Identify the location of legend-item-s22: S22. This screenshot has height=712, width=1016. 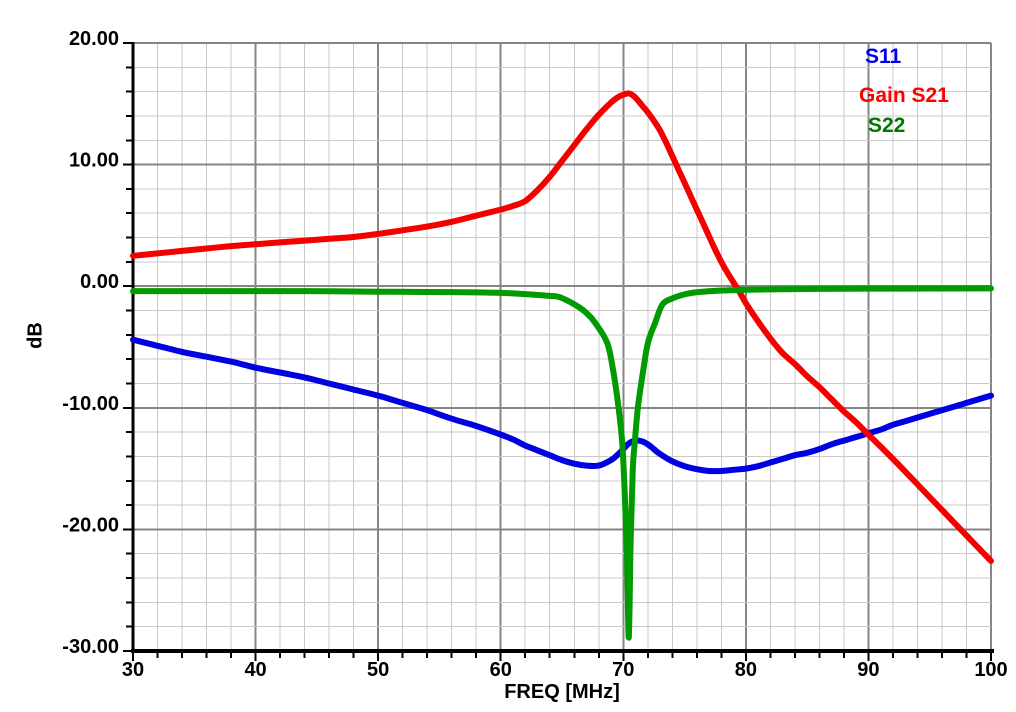
(887, 125).